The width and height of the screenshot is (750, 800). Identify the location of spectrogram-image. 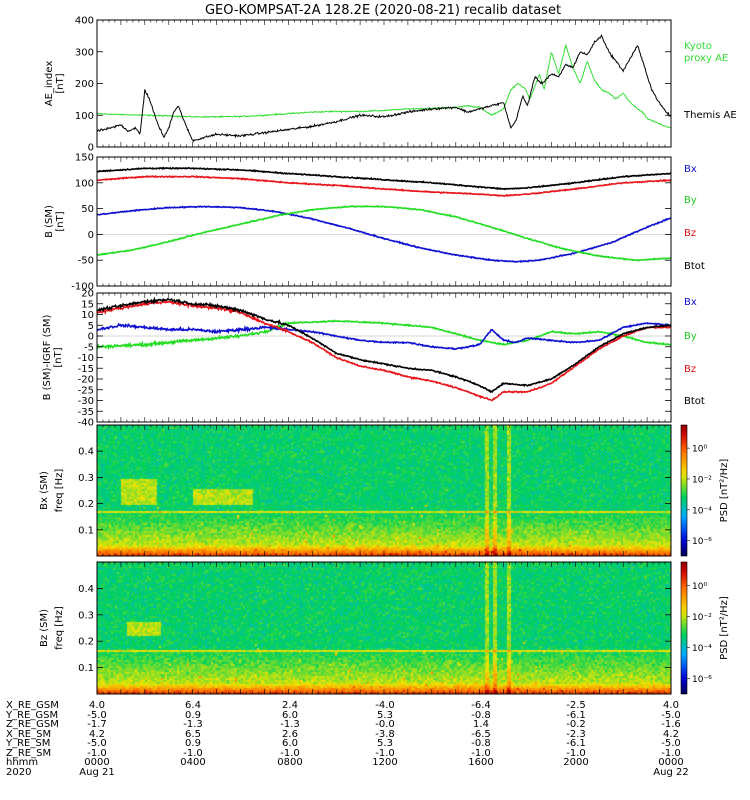
(384, 490).